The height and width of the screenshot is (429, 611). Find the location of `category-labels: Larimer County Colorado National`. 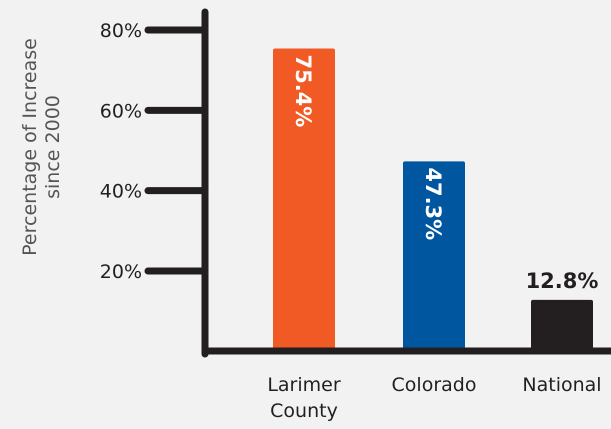

category-labels: Larimer County Colorado National is located at coordinates (434, 398).